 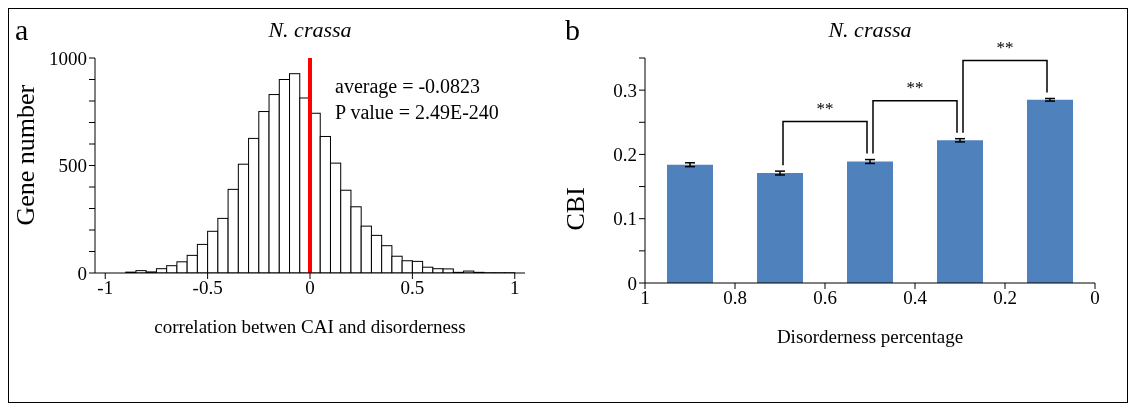 What do you see at coordinates (576, 209) in the screenshot?
I see `y-axis-title: CBI` at bounding box center [576, 209].